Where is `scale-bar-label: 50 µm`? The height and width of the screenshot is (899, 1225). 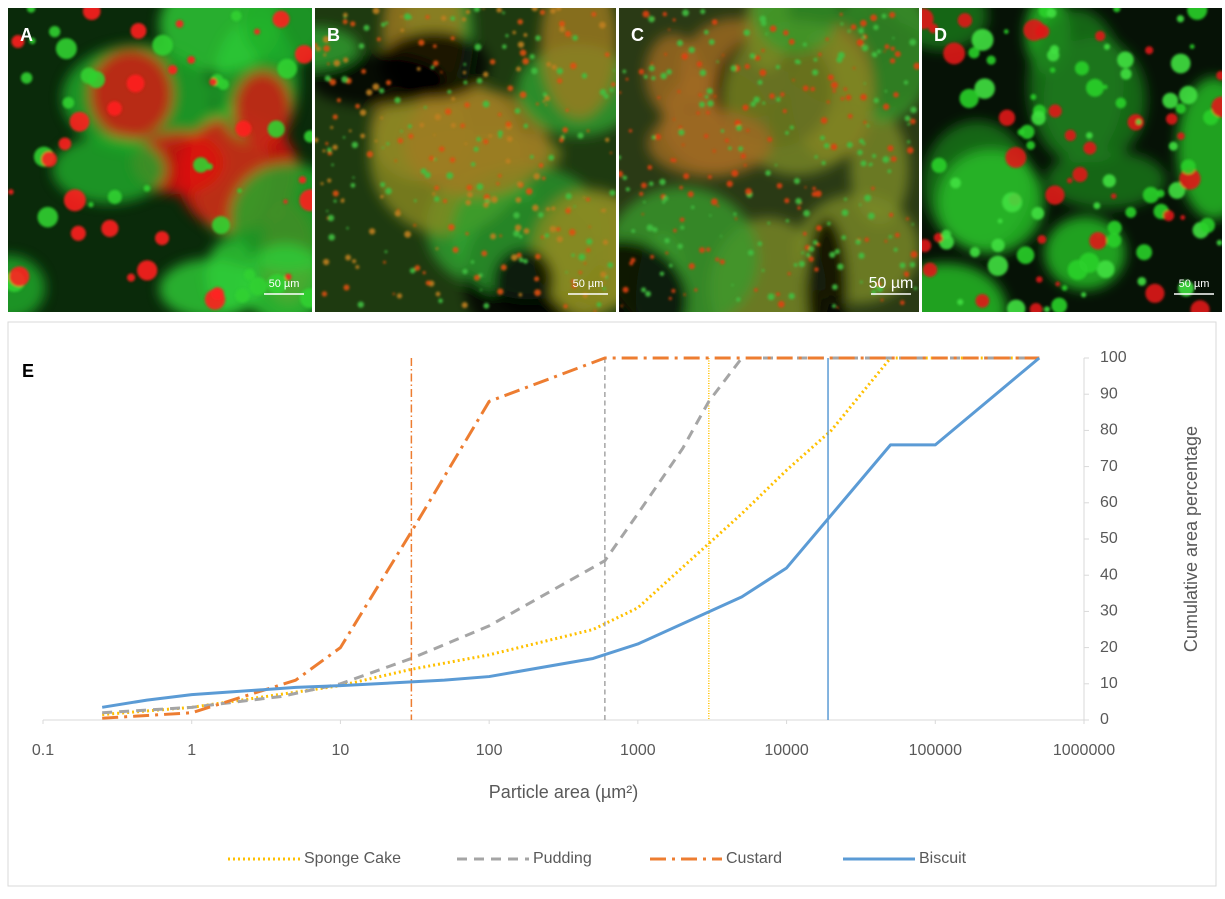
scale-bar-label: 50 µm is located at coordinates (588, 284).